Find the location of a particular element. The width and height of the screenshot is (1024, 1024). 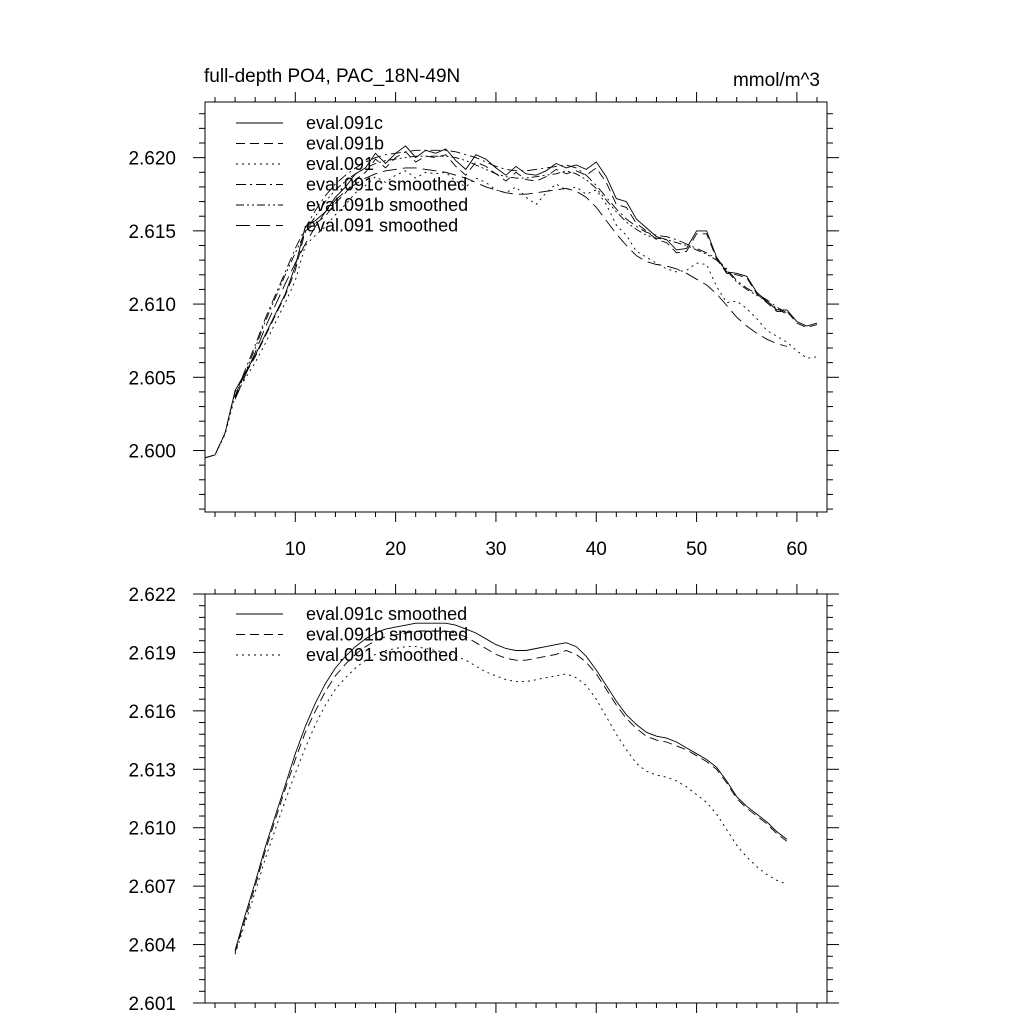

legend-label: eval.091c is located at coordinates (344, 123).